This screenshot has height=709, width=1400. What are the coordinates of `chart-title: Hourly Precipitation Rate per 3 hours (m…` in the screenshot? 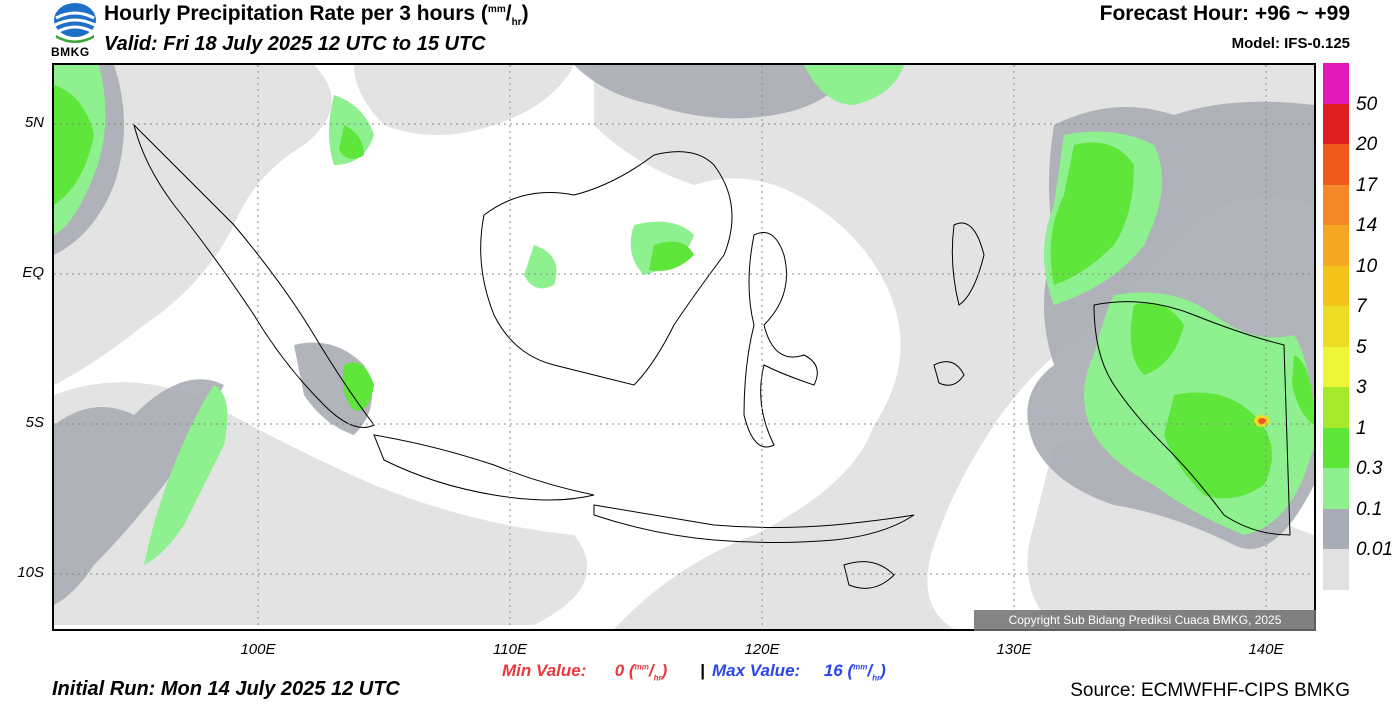 It's located at (316, 15).